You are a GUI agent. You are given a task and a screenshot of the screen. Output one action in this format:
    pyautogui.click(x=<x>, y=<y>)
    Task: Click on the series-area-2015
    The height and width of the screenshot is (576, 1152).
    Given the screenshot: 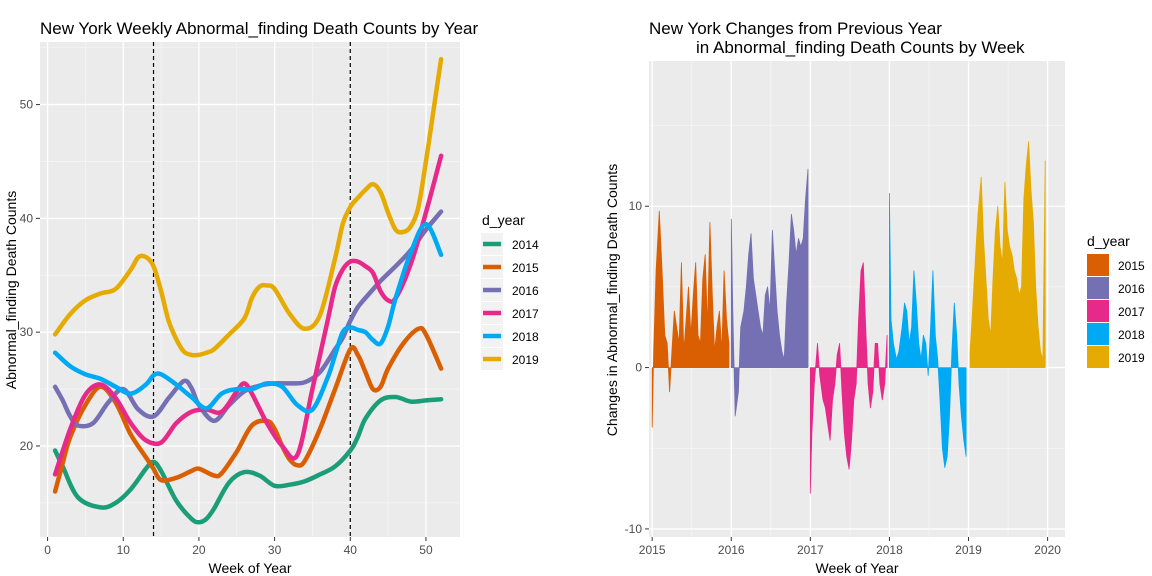 What is the action you would take?
    pyautogui.click(x=690, y=319)
    